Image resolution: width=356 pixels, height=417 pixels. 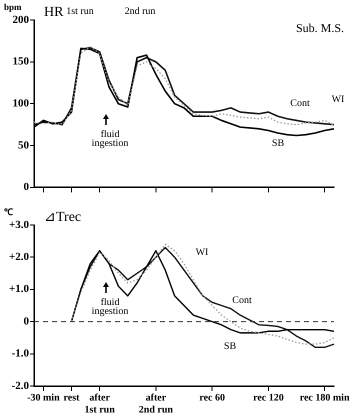 I want to click on y-tick-label: -2.0, so click(x=21, y=386).